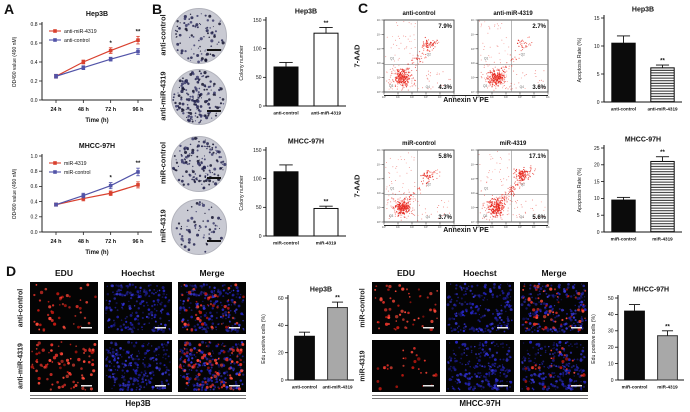  What do you see at coordinates (257, 179) in the screenshot?
I see `svg-text: 100` at bounding box center [257, 179].